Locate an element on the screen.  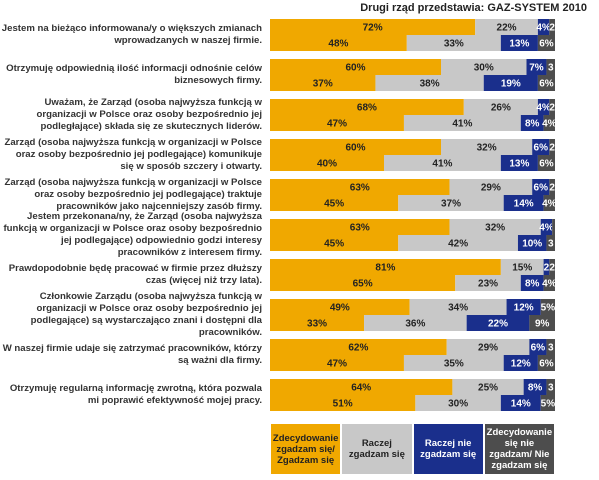
legend-entry: Raczej zgadzam się is located at coordinates (377, 449).